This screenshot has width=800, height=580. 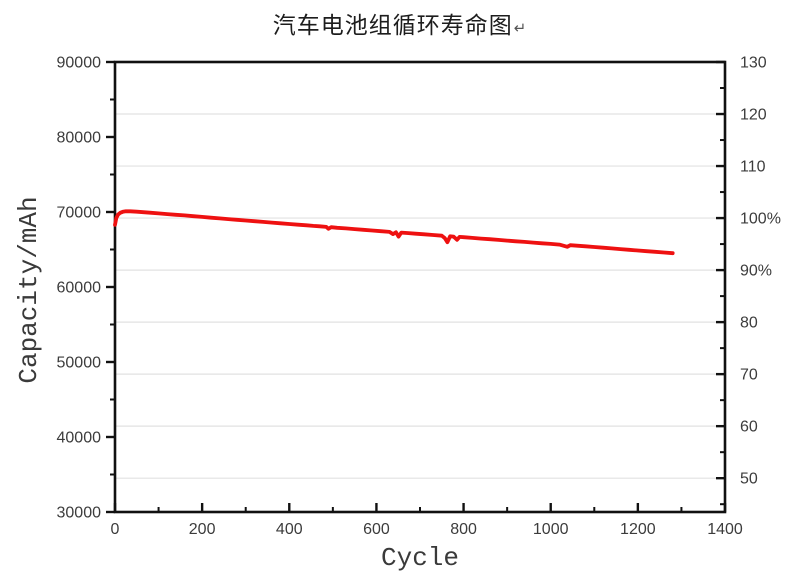 I want to click on capacity-curve, so click(x=394, y=232).